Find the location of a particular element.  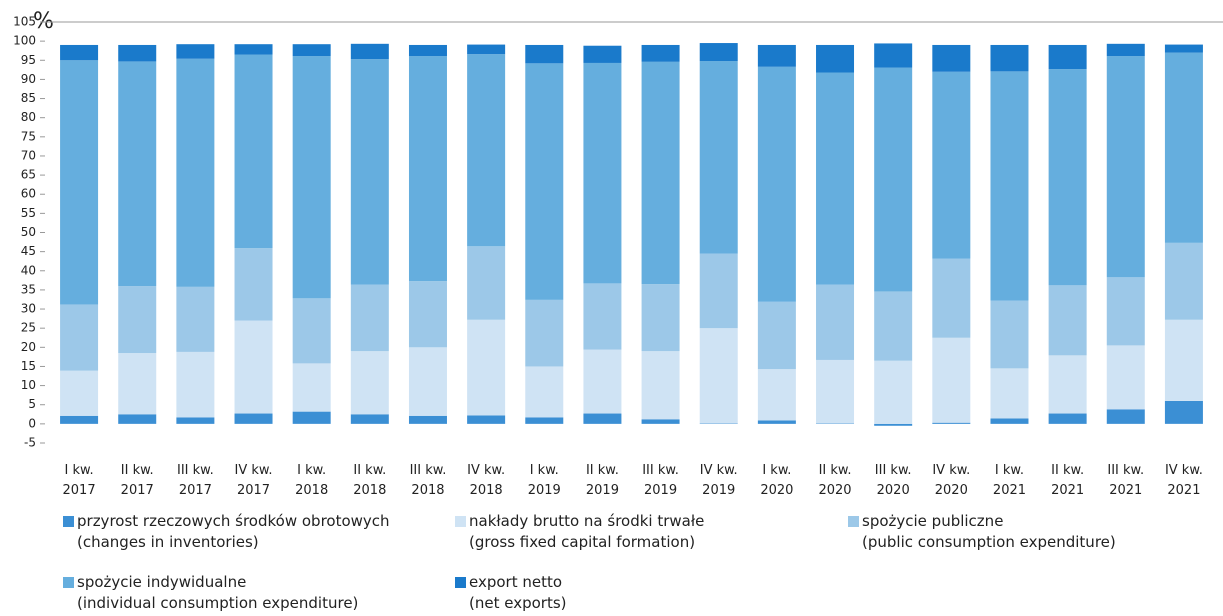

y-tick-label: 25 is located at coordinates (28, 328).